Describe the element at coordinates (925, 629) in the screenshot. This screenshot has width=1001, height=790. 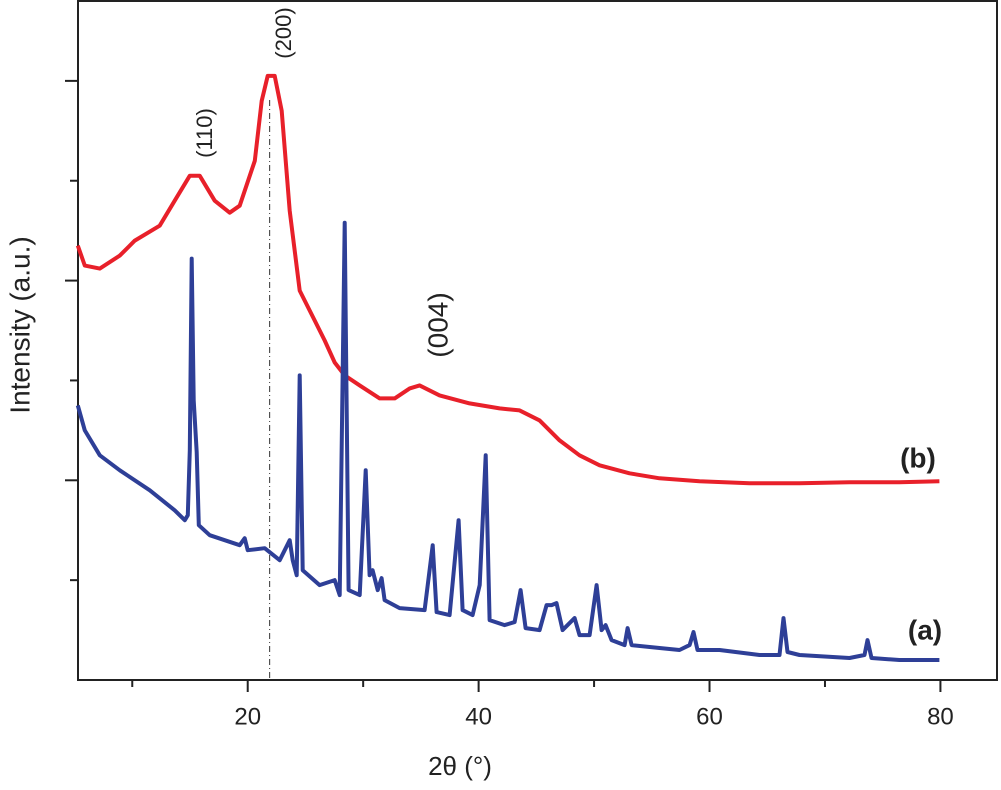
I see `annotation: (a)` at that location.